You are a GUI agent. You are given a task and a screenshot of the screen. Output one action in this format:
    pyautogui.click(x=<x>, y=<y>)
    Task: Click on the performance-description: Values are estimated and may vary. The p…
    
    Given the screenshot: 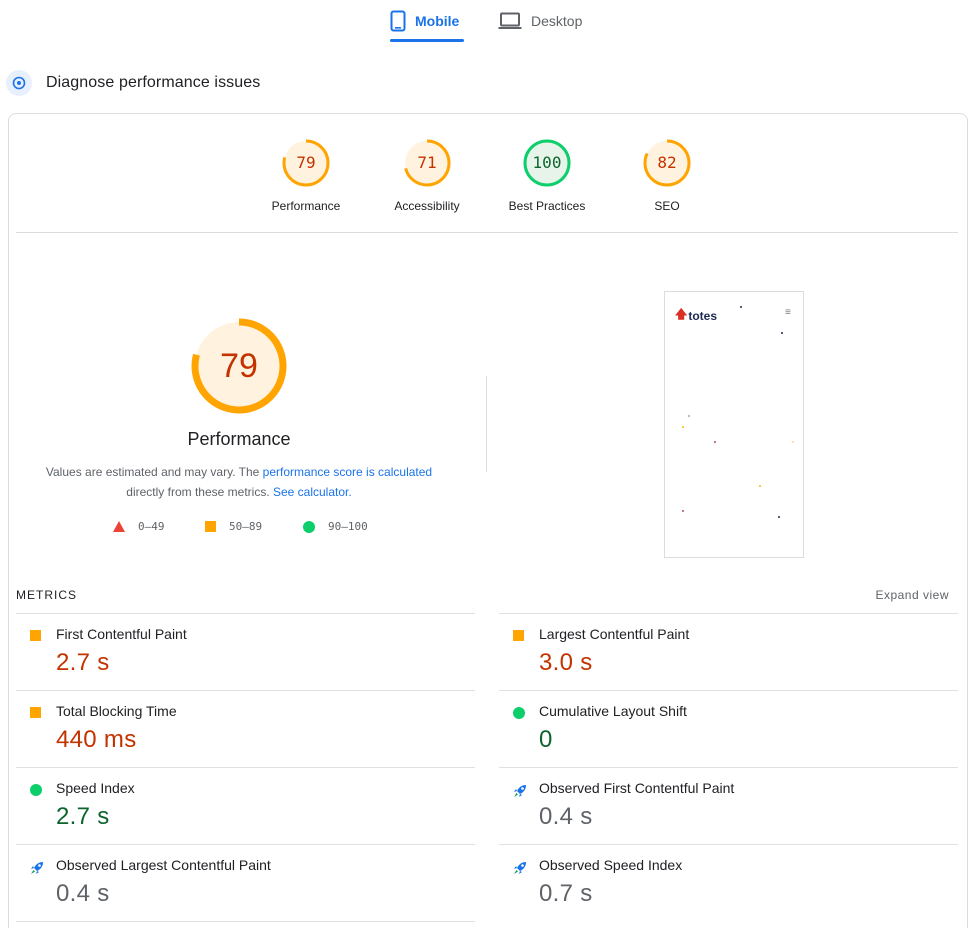 What is the action you would take?
    pyautogui.click(x=239, y=482)
    